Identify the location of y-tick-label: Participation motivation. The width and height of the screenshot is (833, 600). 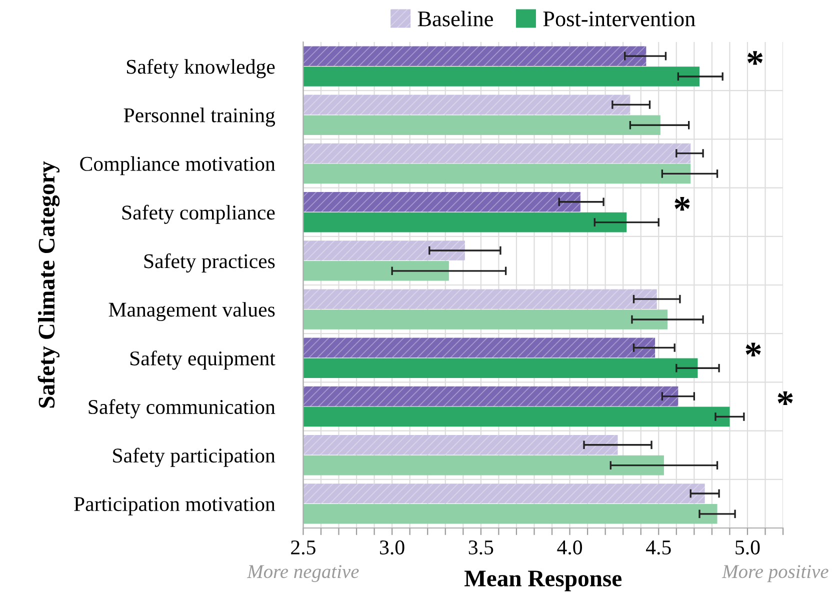
(175, 506).